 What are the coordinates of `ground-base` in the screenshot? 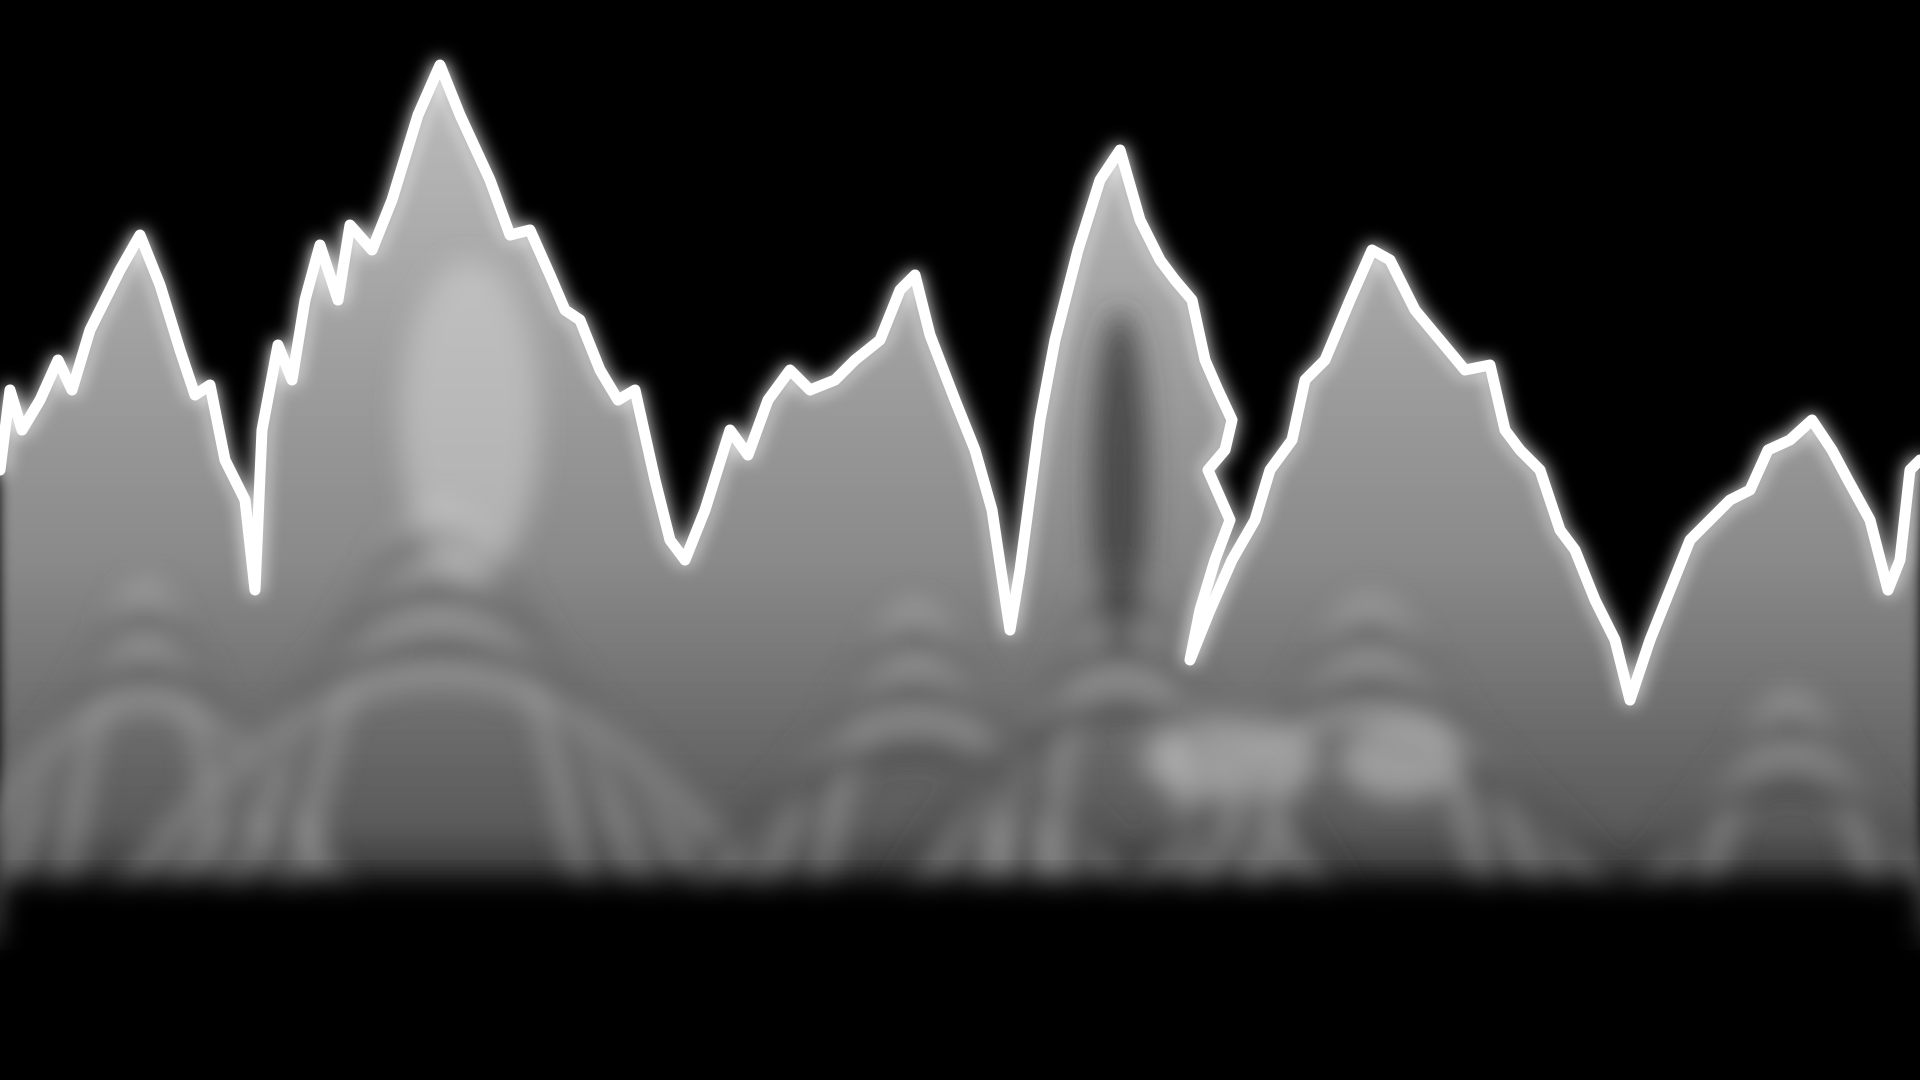 It's located at (960, 1020).